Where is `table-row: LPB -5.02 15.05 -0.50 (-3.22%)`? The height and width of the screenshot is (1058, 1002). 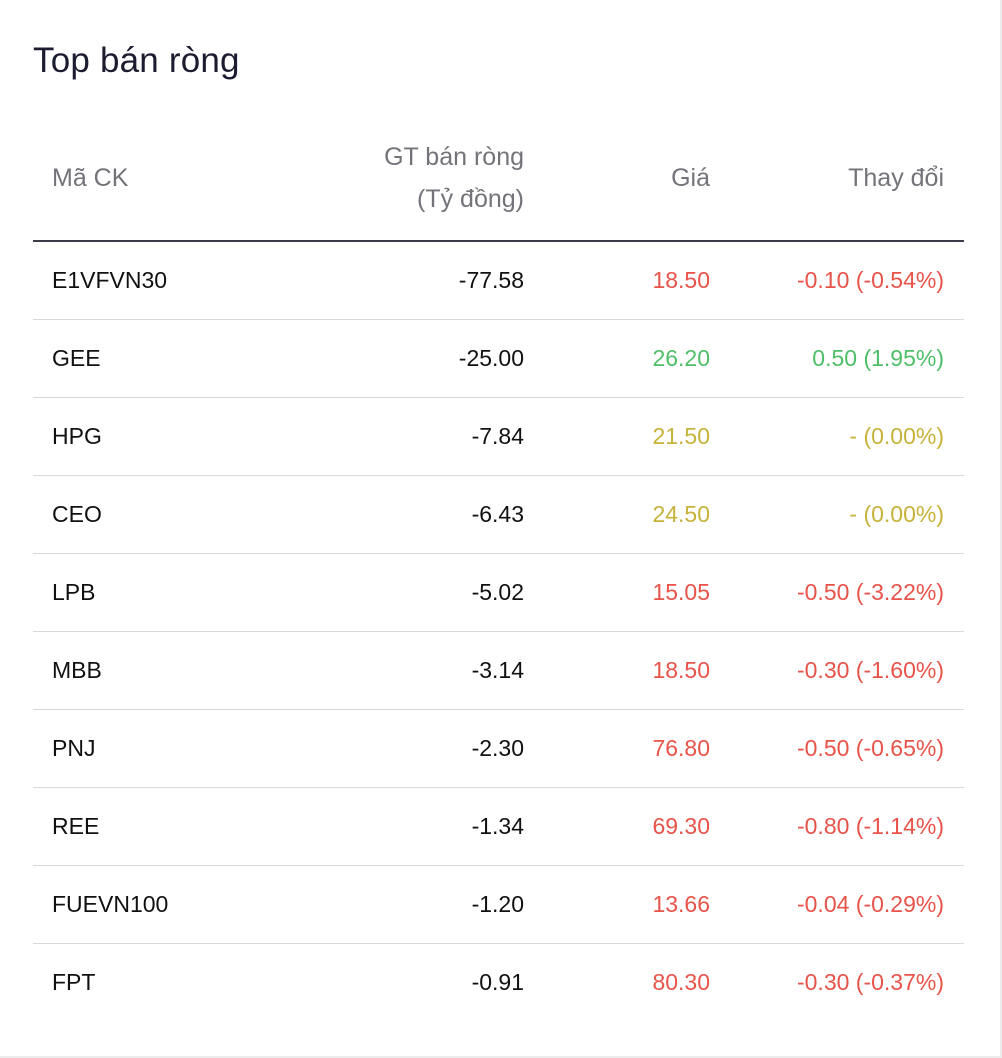
table-row: LPB -5.02 15.05 -0.50 (-3.22%) is located at coordinates (498, 593).